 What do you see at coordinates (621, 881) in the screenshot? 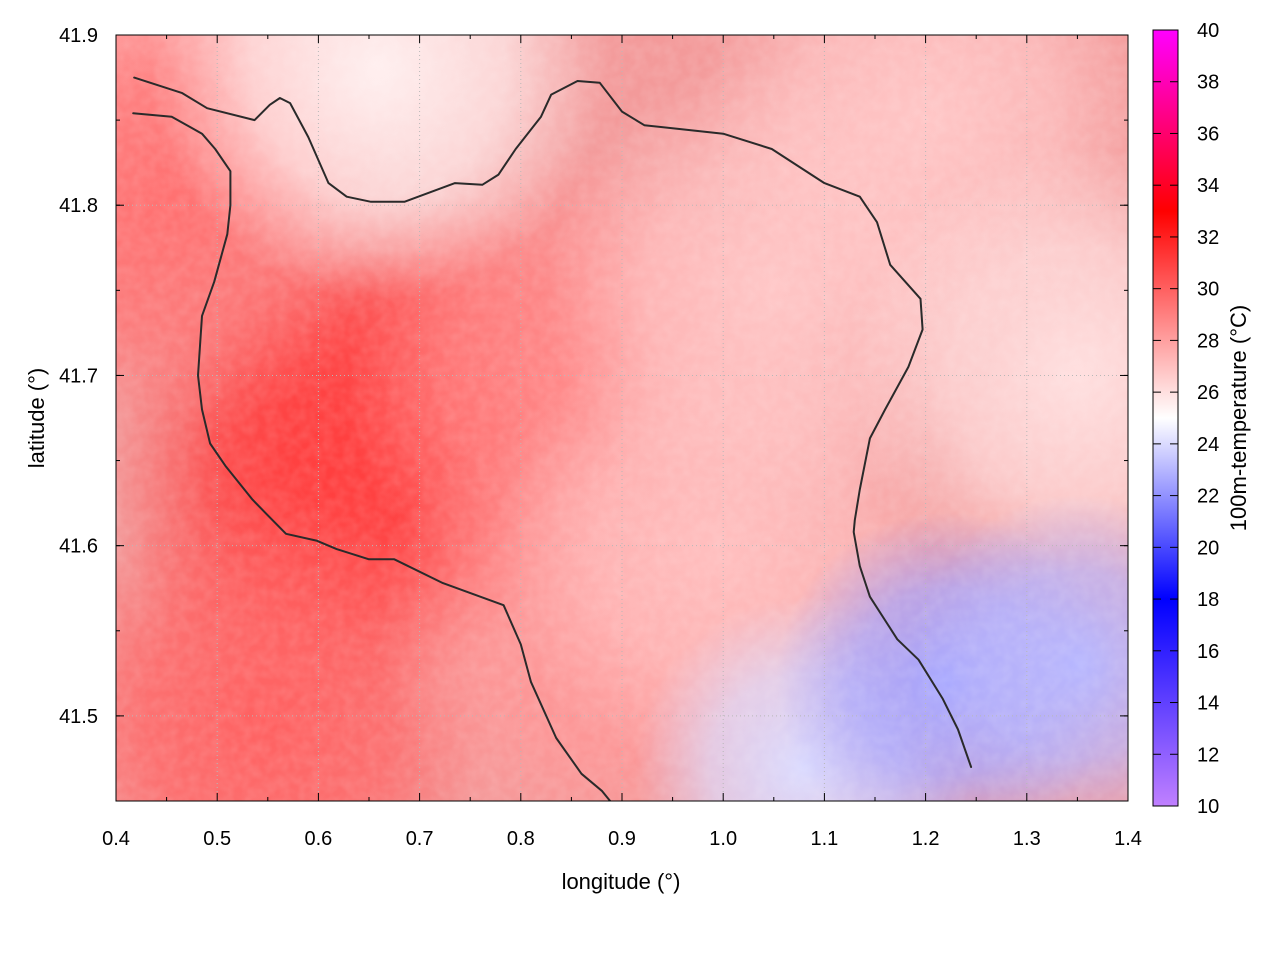
I see `x-axis-title: longitude (°)` at bounding box center [621, 881].